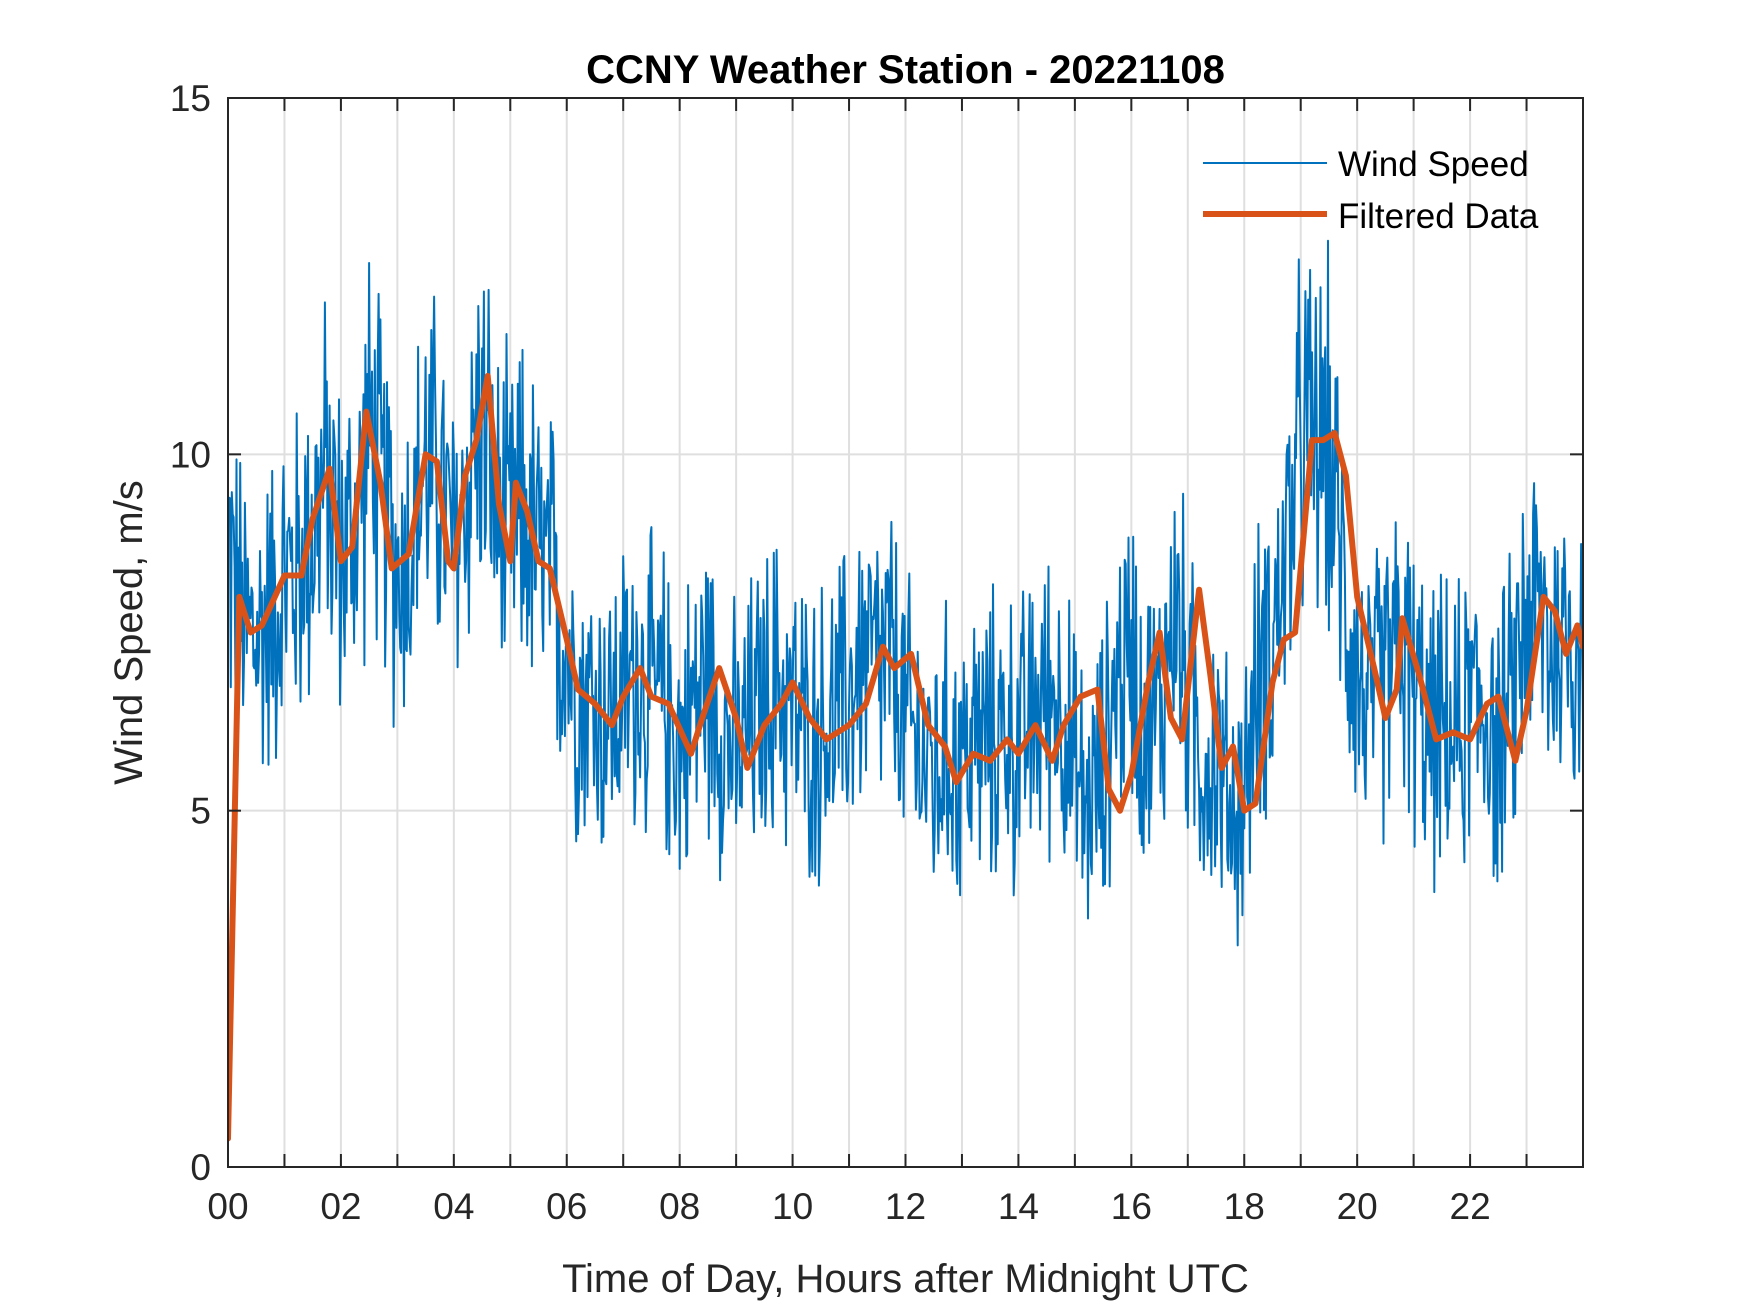 The width and height of the screenshot is (1750, 1313). Describe the element at coordinates (1131, 1206) in the screenshot. I see `x-tick-label: 16` at that location.